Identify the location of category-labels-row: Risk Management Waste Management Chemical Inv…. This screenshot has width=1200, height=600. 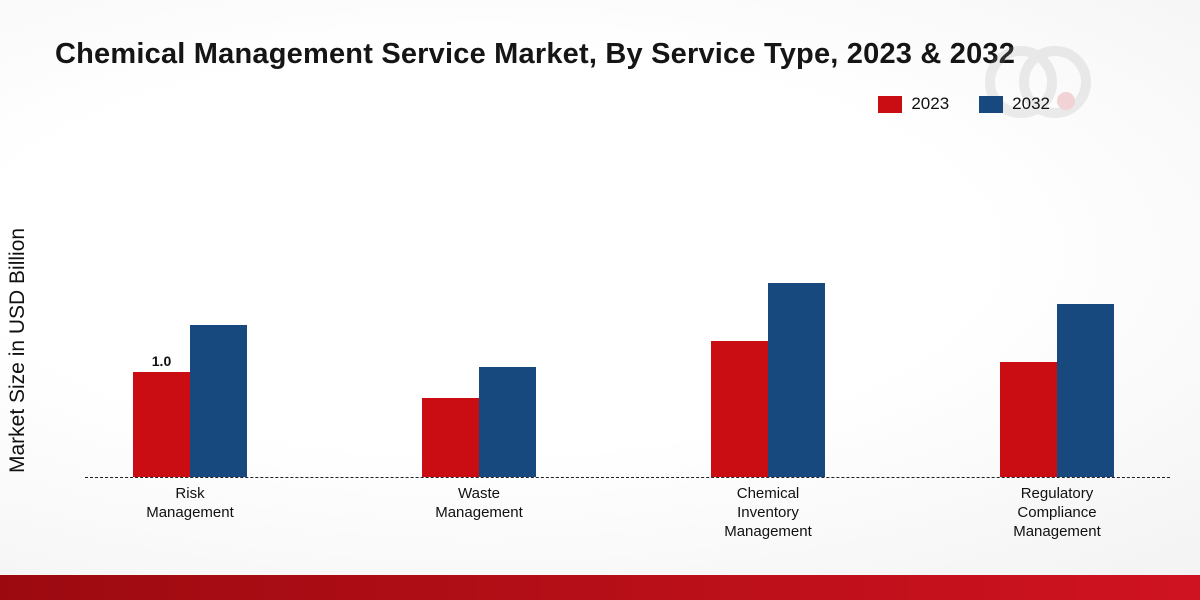
(627, 512).